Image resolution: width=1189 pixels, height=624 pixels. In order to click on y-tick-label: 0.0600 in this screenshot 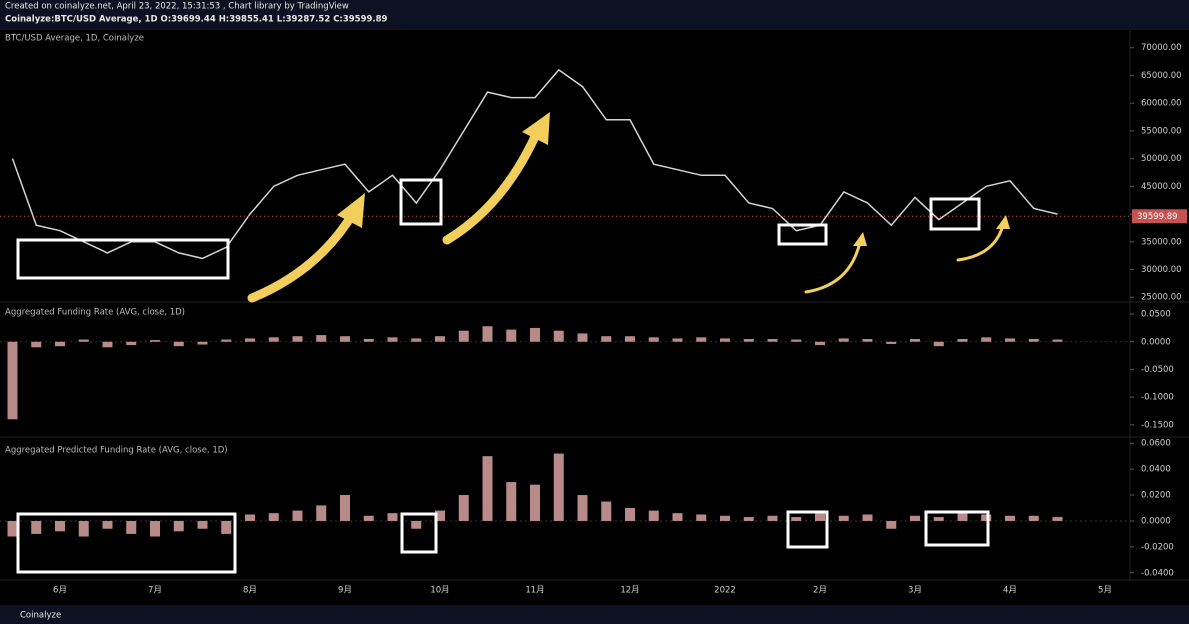, I will do `click(1156, 444)`.